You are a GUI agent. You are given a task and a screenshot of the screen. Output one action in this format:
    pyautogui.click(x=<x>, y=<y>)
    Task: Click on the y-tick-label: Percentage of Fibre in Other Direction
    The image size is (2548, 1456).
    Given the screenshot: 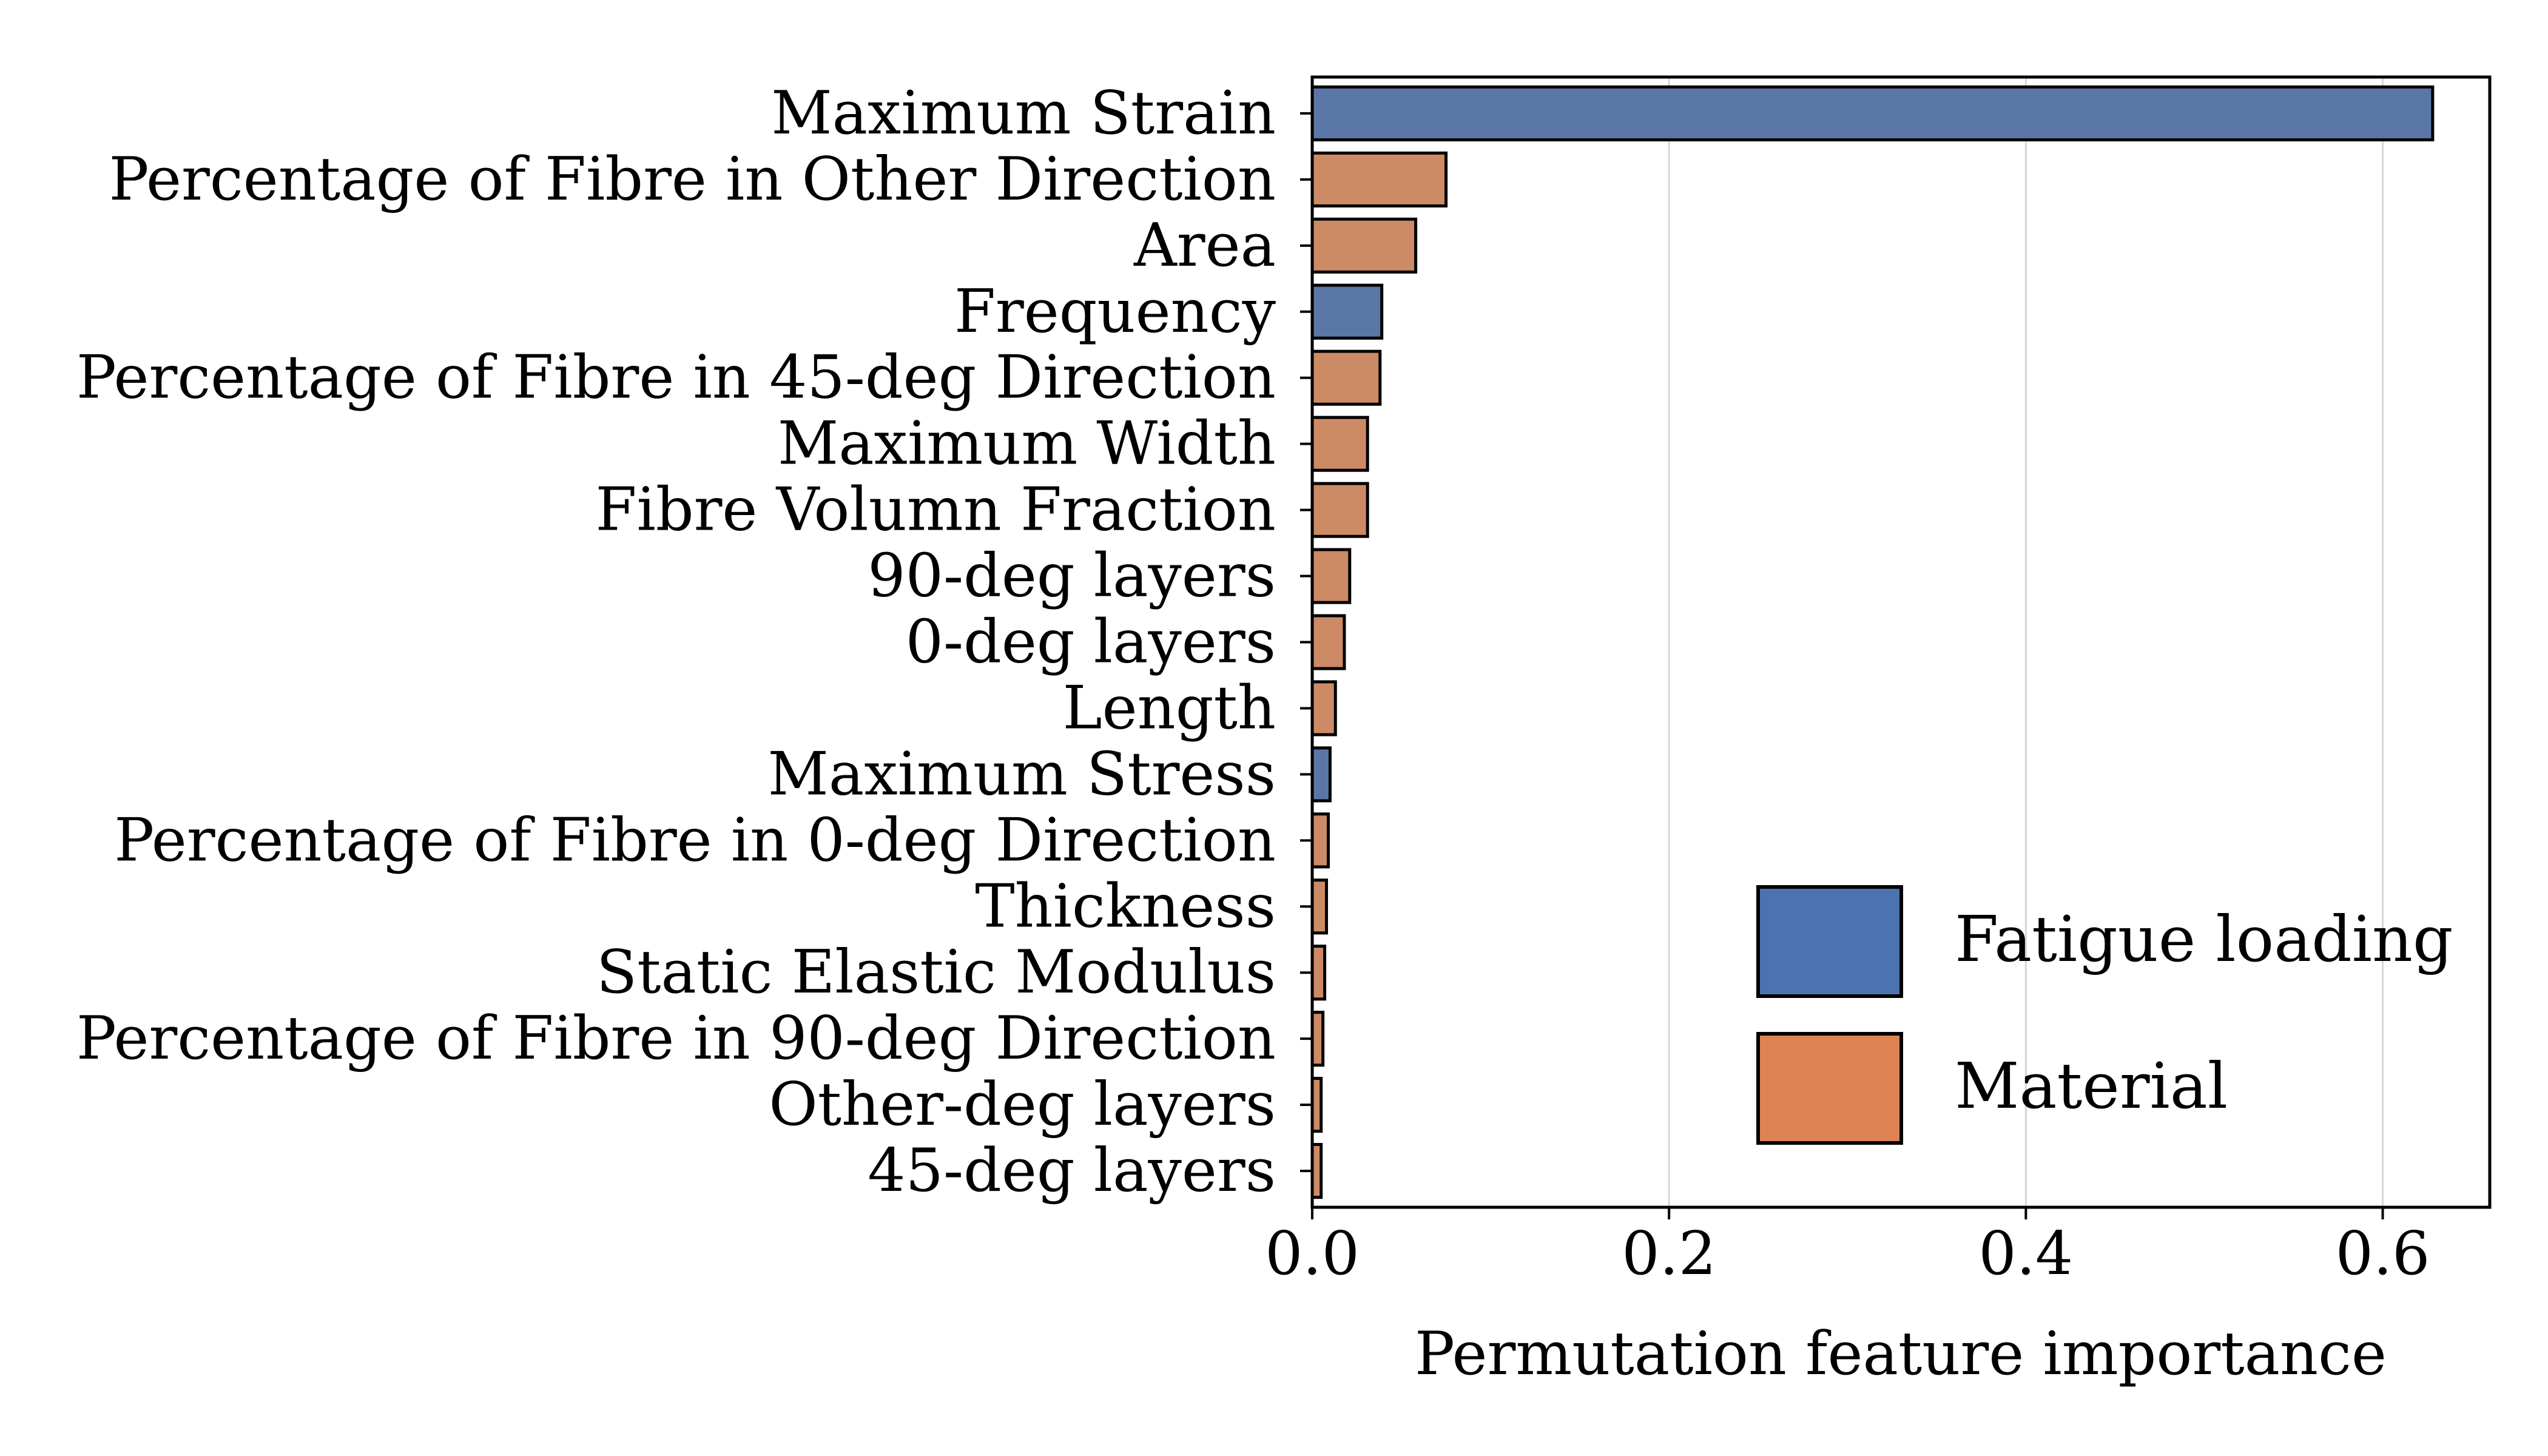 What is the action you would take?
    pyautogui.click(x=692, y=179)
    